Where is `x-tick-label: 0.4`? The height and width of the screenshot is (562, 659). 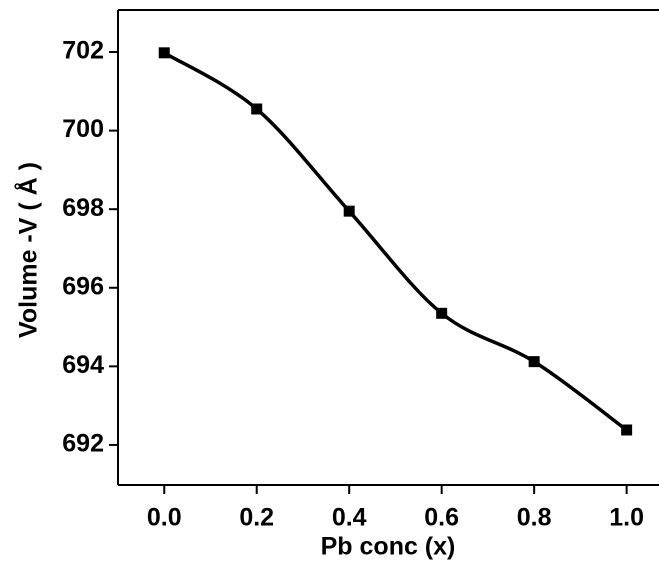
x-tick-label: 0.4 is located at coordinates (349, 518).